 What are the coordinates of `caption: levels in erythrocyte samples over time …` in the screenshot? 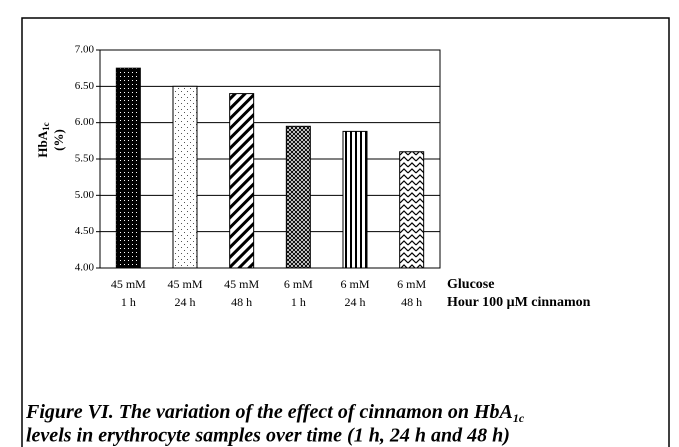 It's located at (268, 436).